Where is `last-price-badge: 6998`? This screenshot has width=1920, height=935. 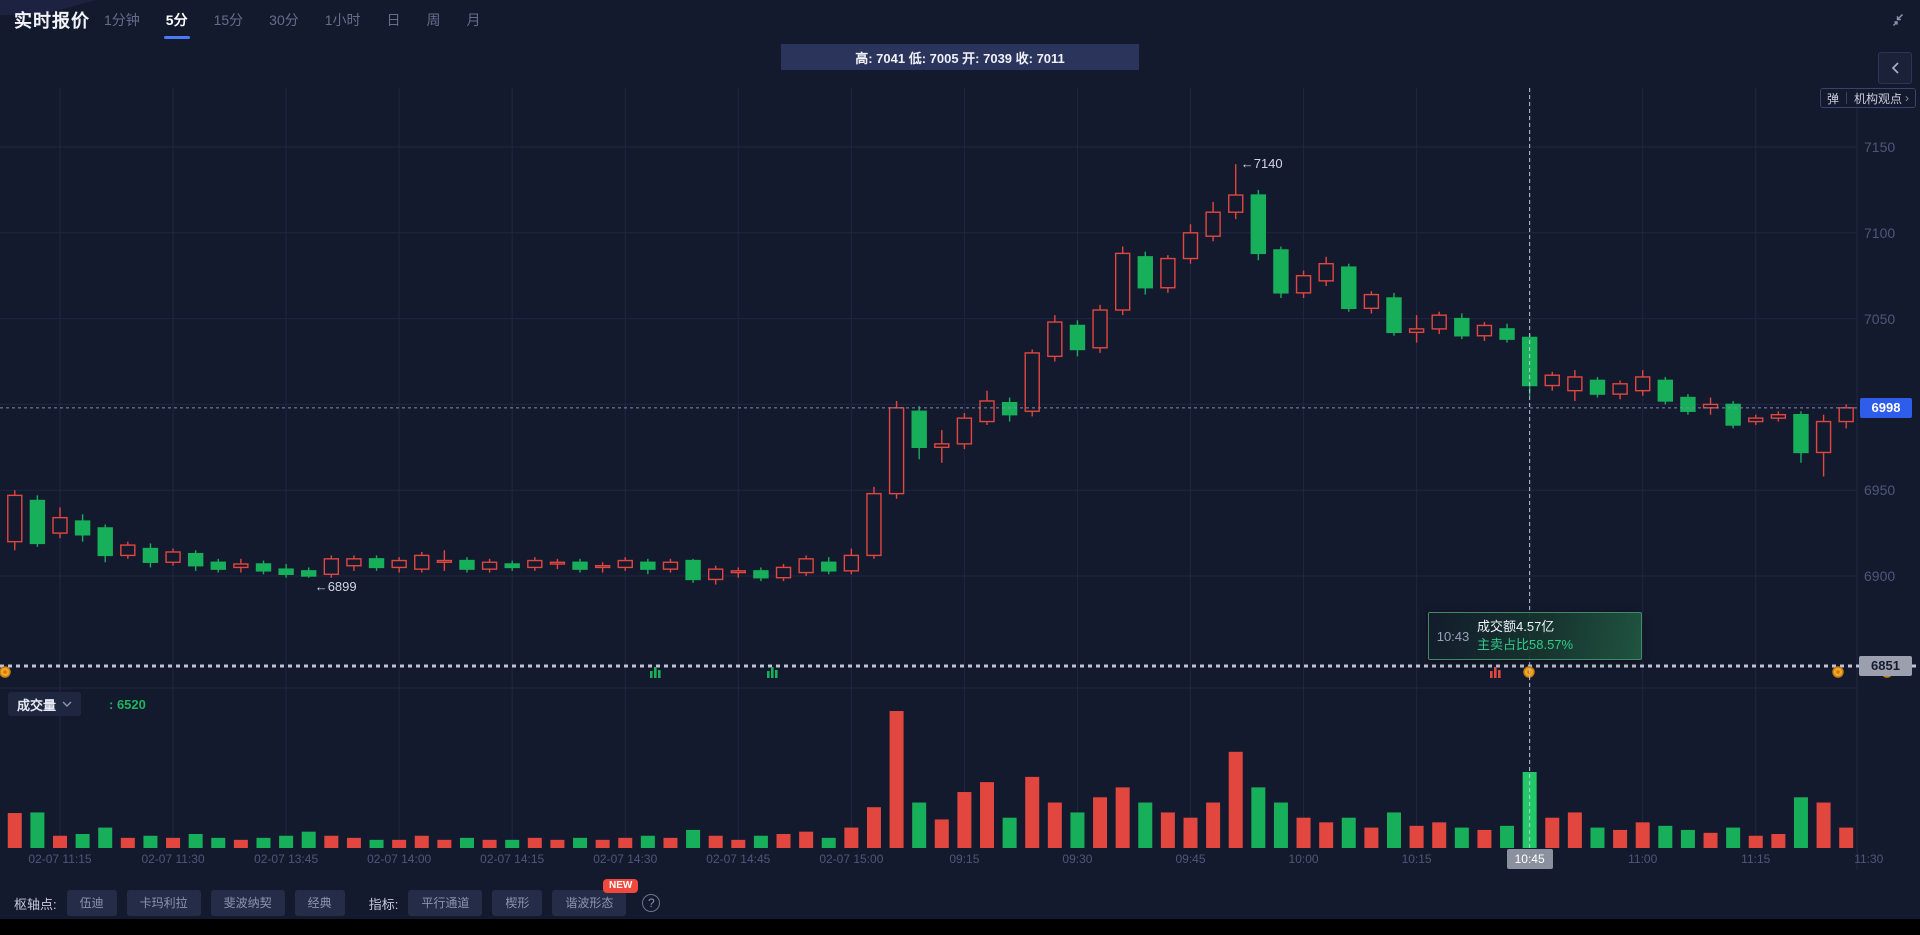
last-price-badge: 6998 is located at coordinates (1886, 408).